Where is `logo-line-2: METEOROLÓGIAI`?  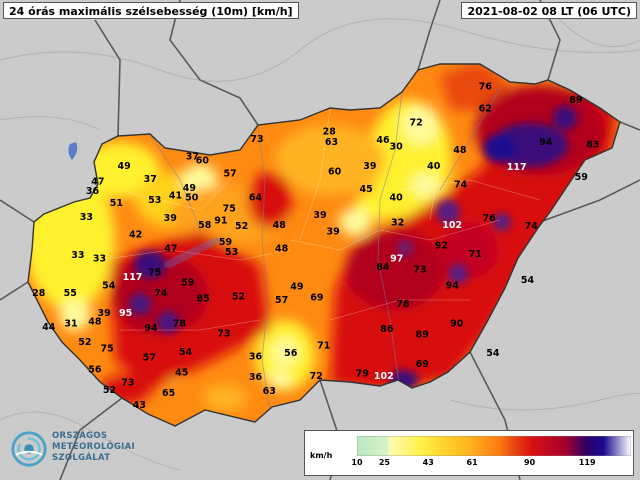 logo-line-2: METEOROLÓGIAI is located at coordinates (93, 447).